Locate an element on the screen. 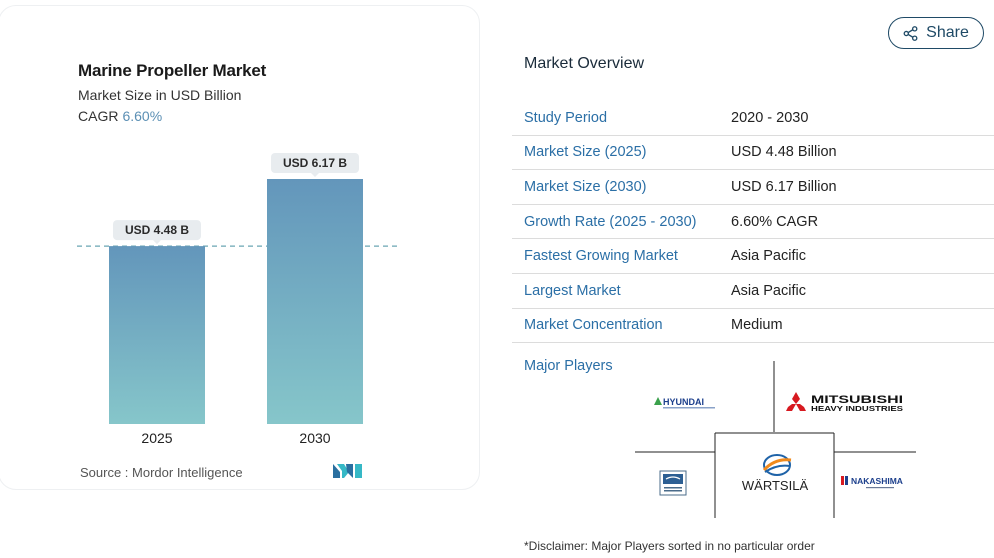  mitsubishi-logo: MITSUBISHI HEAVY INDUSTRIES is located at coordinates (846, 403).